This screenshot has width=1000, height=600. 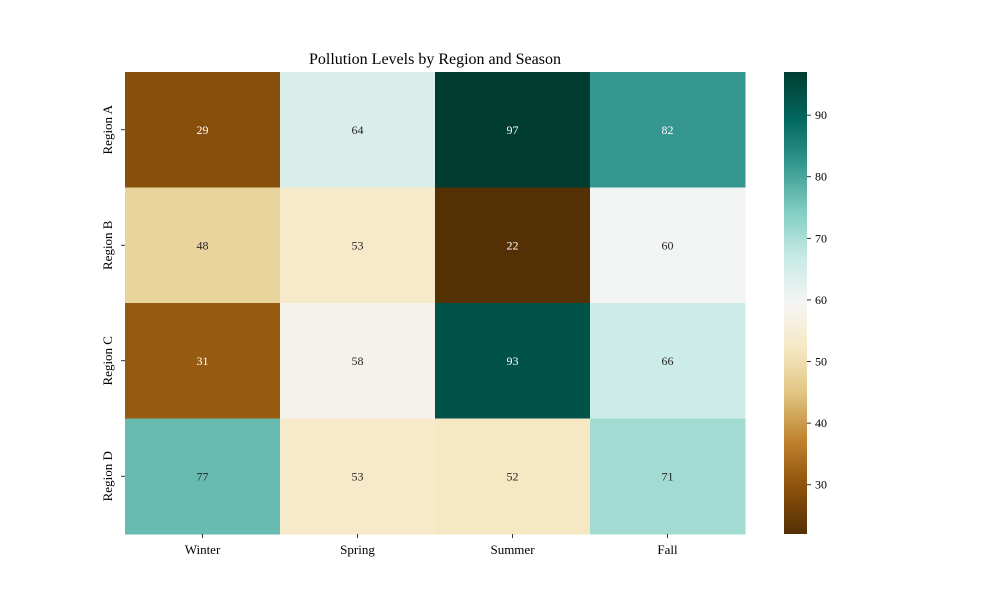 What do you see at coordinates (667, 549) in the screenshot?
I see `x-tick-label: Fall` at bounding box center [667, 549].